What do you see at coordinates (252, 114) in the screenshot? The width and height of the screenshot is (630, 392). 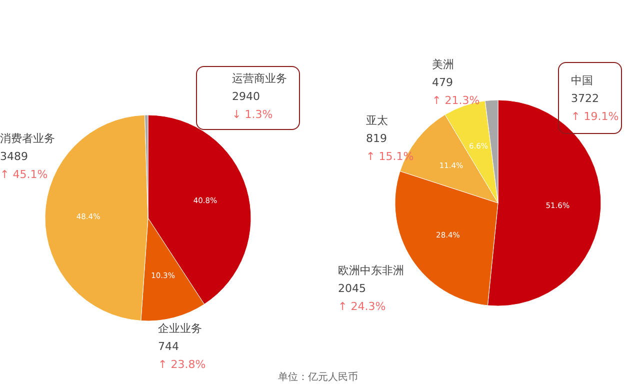 I see `text: ↓ 1.3%` at bounding box center [252, 114].